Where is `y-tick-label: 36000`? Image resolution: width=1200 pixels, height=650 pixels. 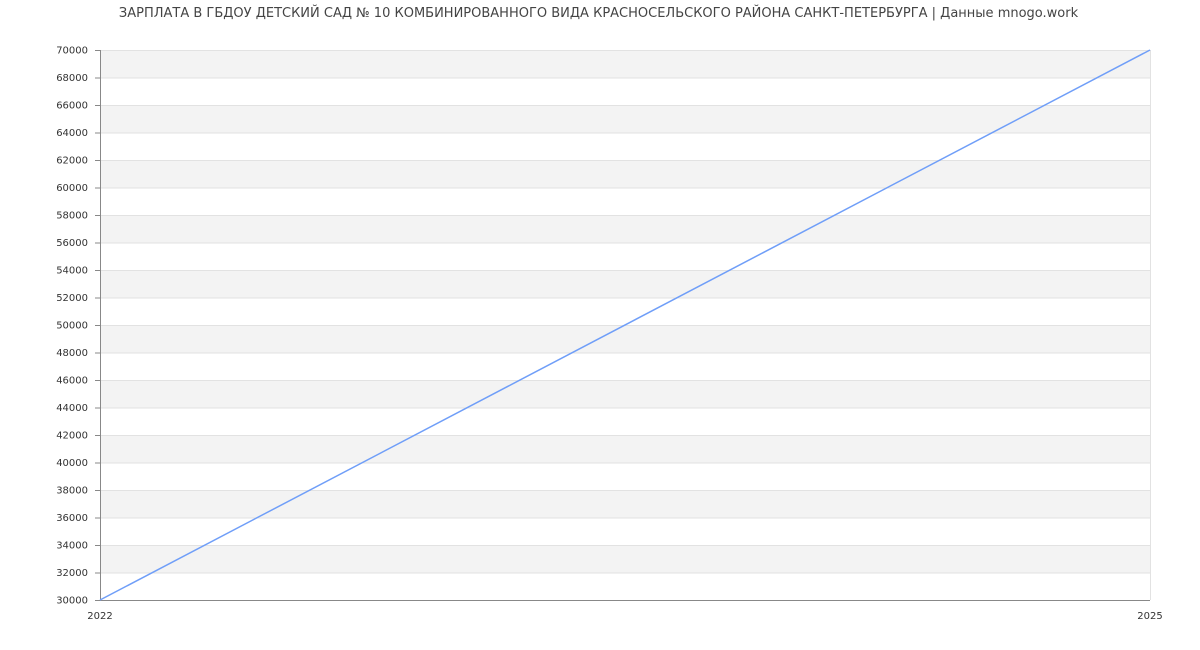 y-tick-label: 36000 is located at coordinates (72, 518).